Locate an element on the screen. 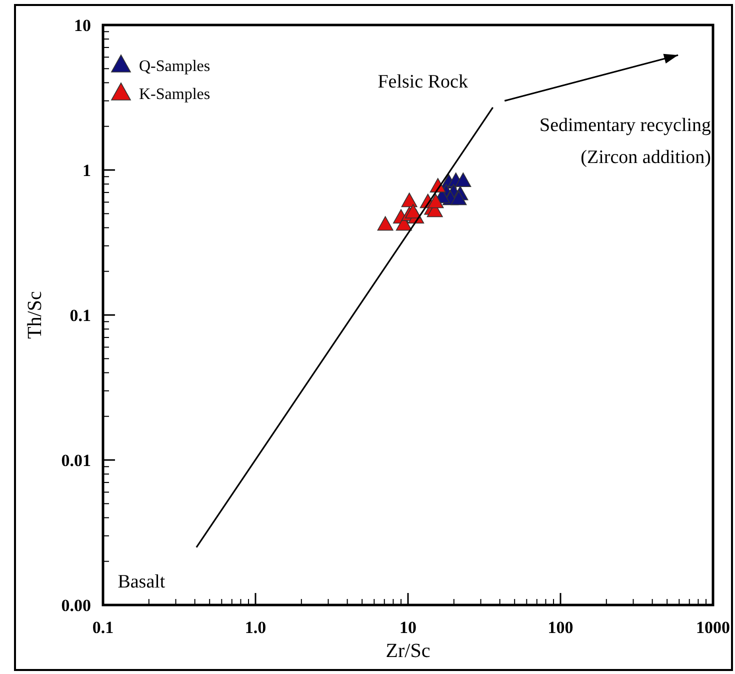  x-tick-label: 100 is located at coordinates (561, 627).